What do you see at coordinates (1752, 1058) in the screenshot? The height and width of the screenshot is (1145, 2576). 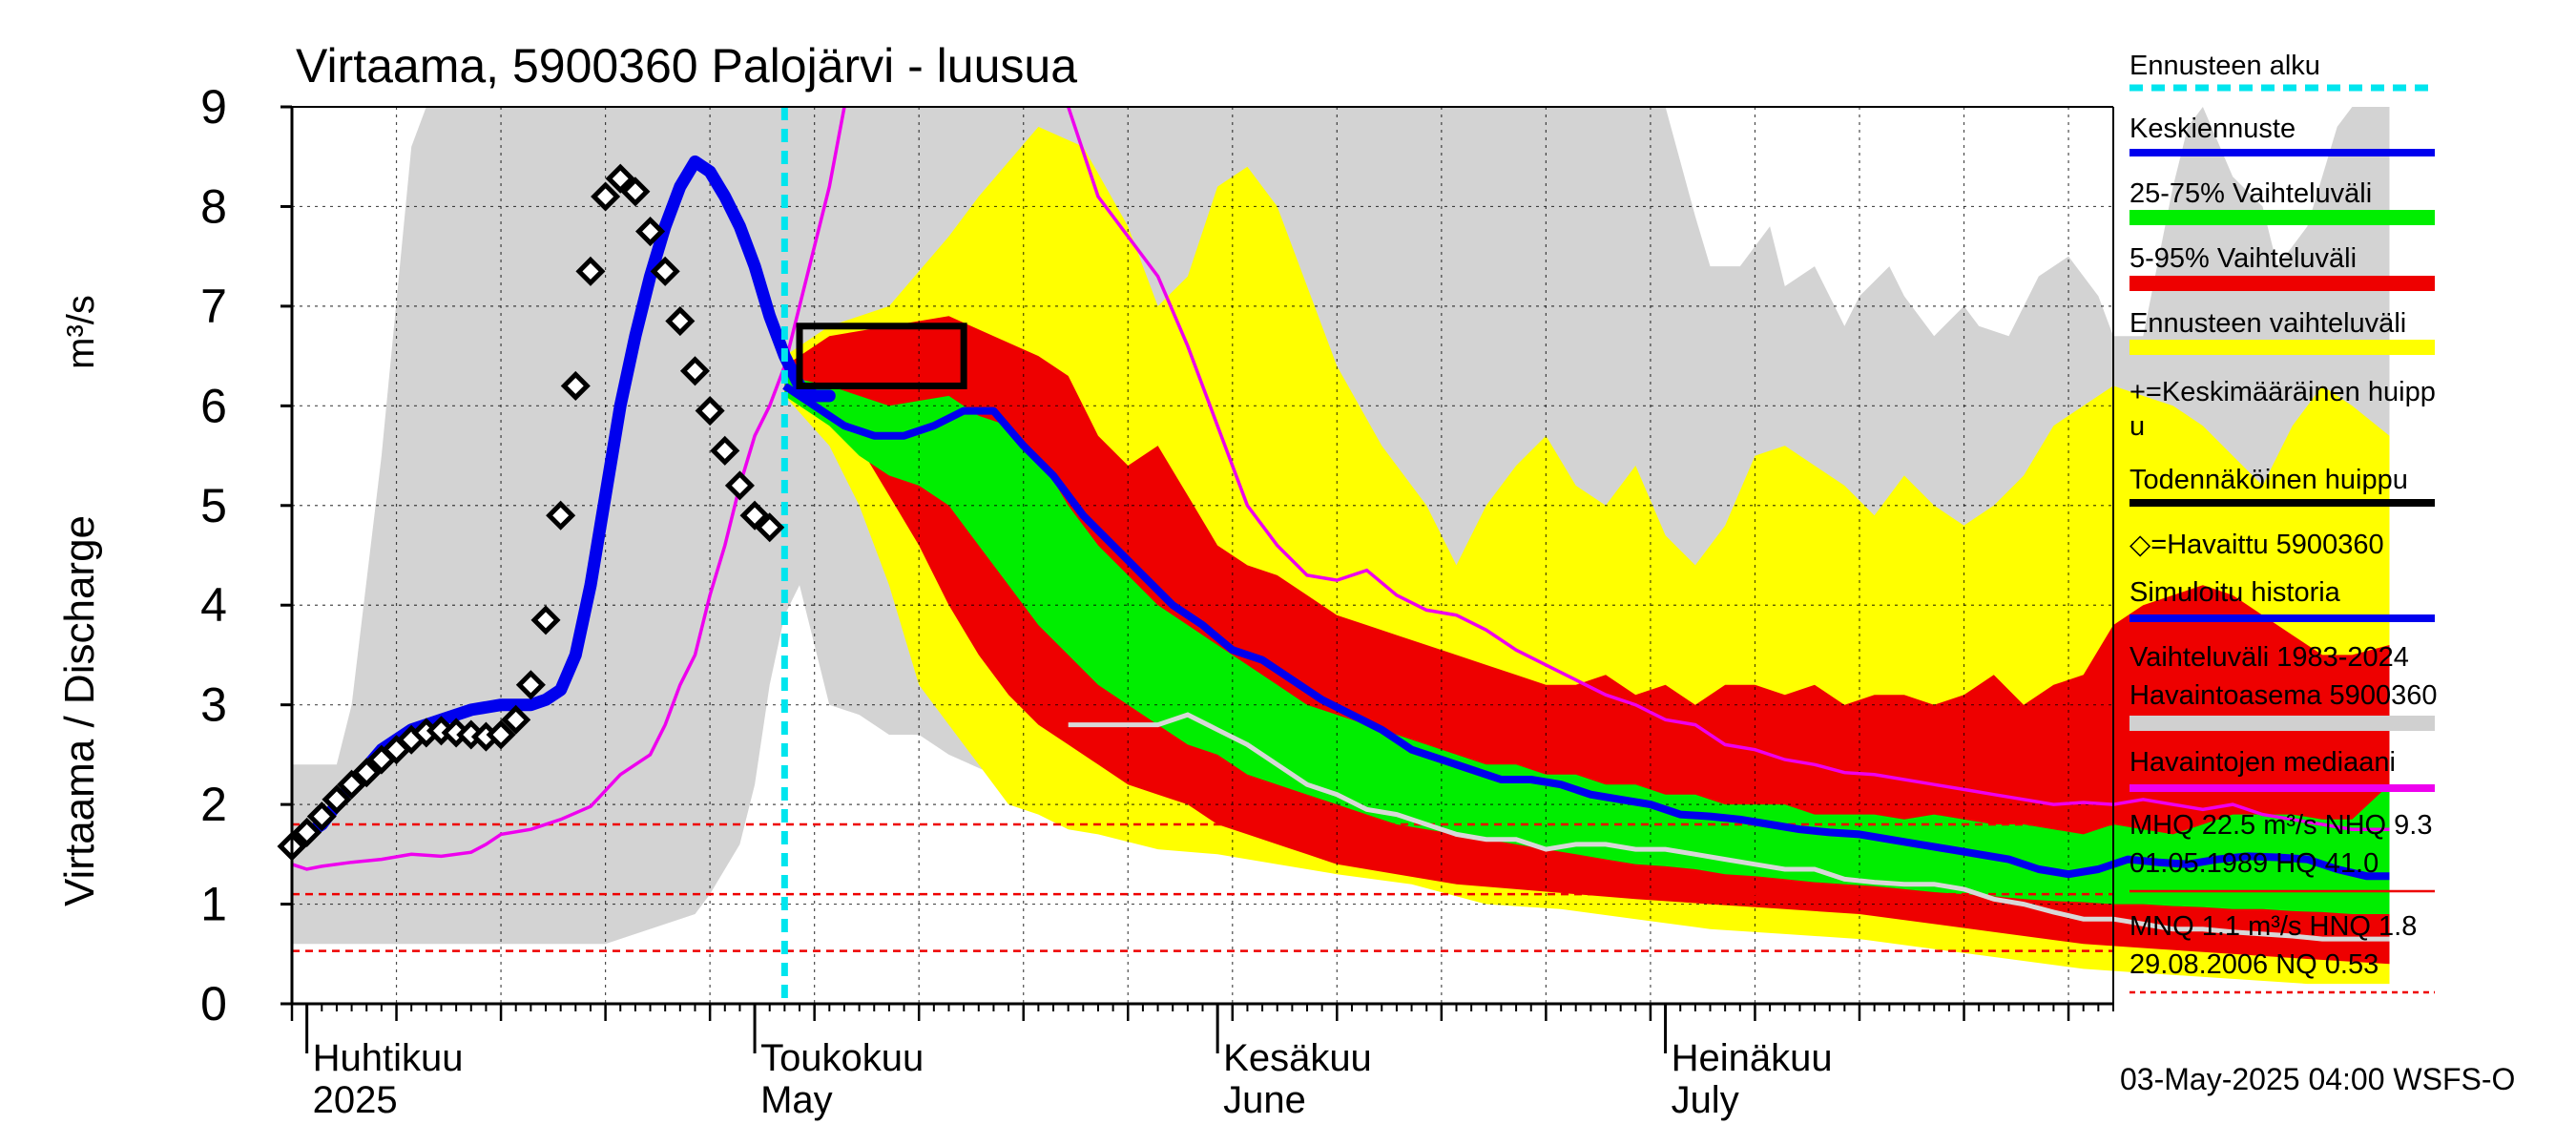 I see `x-month-label-fi: Heinäkuu` at bounding box center [1752, 1058].